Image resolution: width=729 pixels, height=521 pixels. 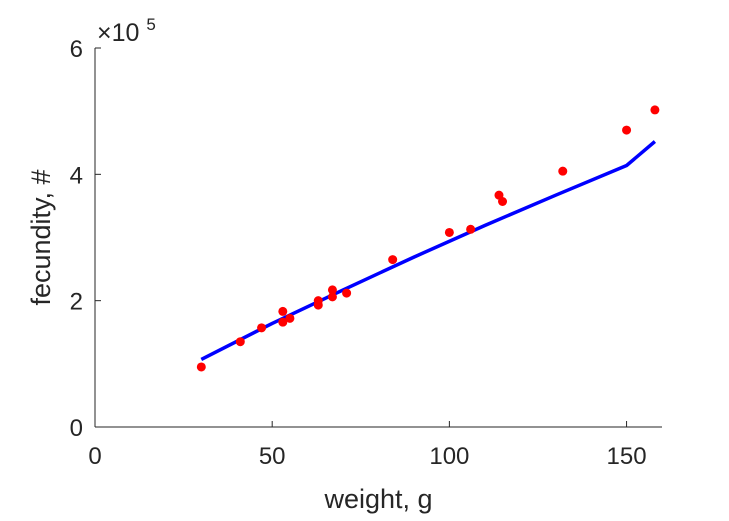 I want to click on x-ticks: 0 50 100 150, so click(x=367, y=445).